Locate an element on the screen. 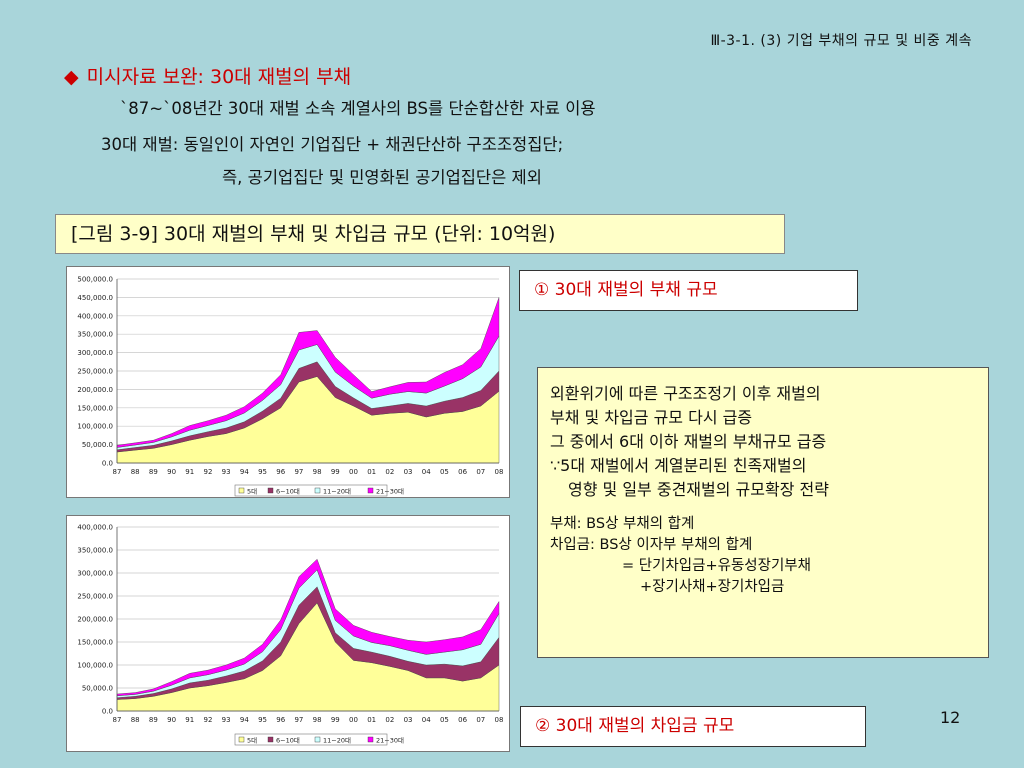 The width and height of the screenshot is (1024, 768). note-line: 부채 및 차입금 규모 다시 급증 is located at coordinates (651, 417).